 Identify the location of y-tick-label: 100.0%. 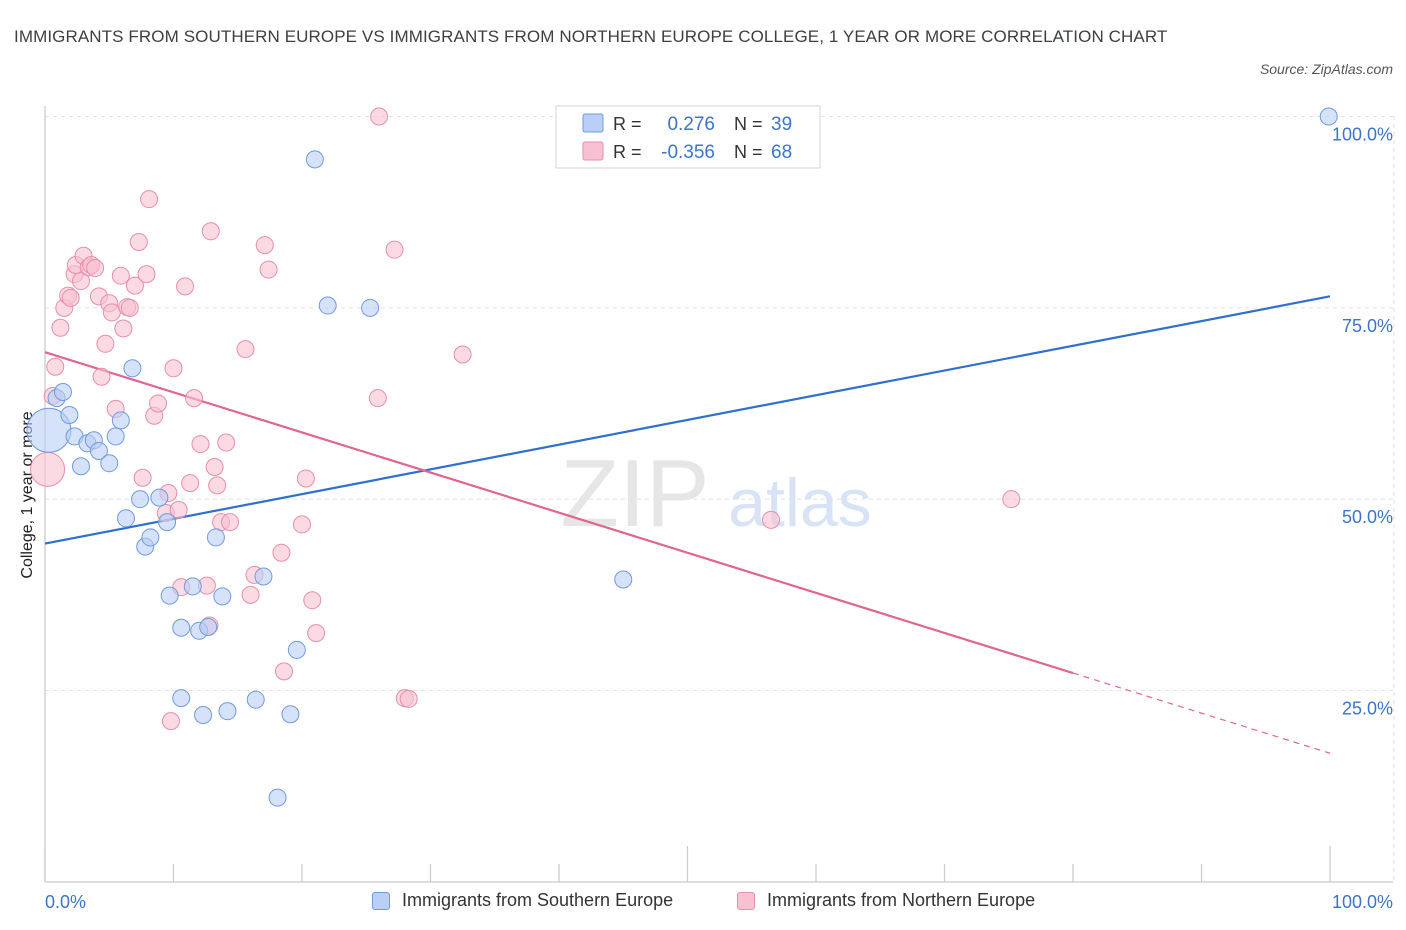
(1362, 135).